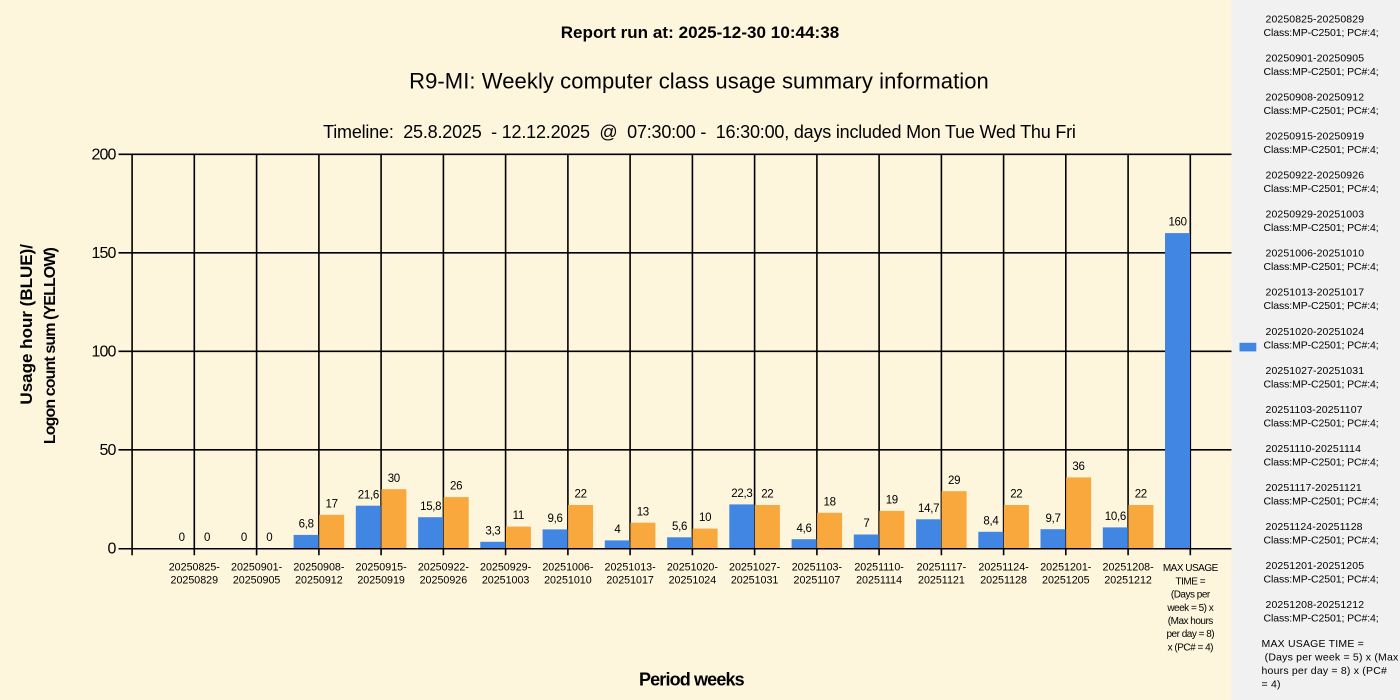 The width and height of the screenshot is (1400, 700). Describe the element at coordinates (692, 680) in the screenshot. I see `svg-text: Period weeks` at that location.